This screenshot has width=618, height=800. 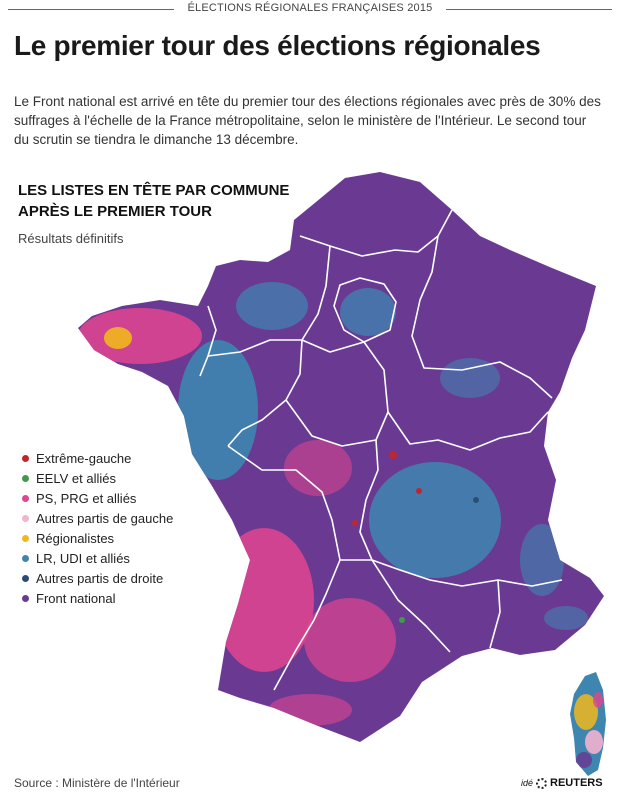 What do you see at coordinates (529, 9) in the screenshot?
I see `kicker-rule-right` at bounding box center [529, 9].